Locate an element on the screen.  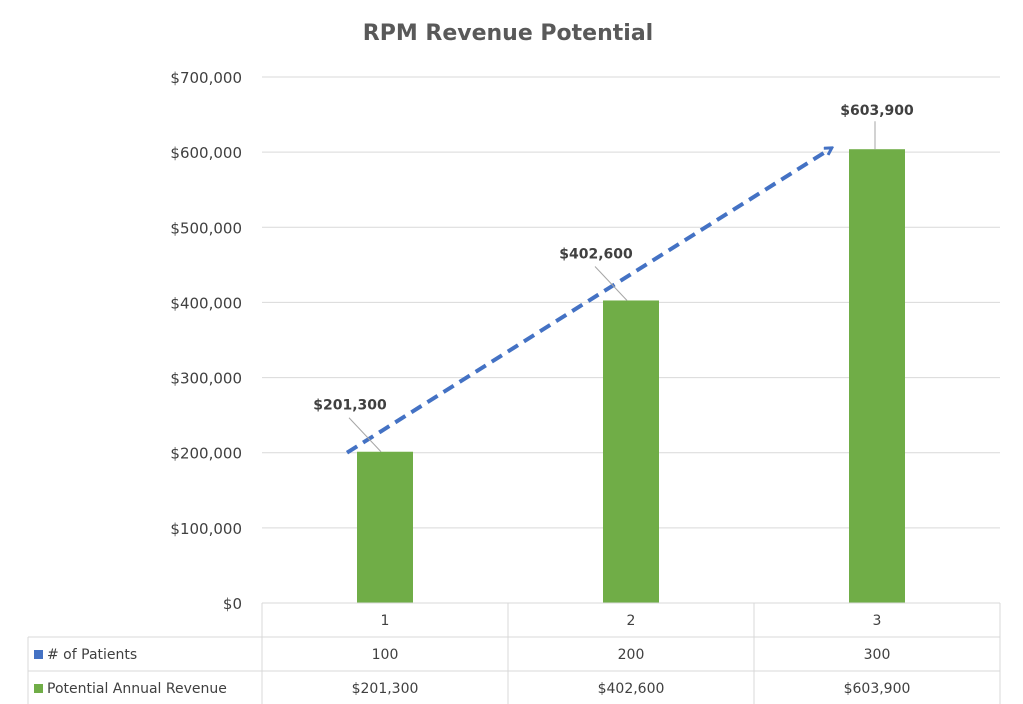
y-tick-label: $300,000 is located at coordinates (206, 379).